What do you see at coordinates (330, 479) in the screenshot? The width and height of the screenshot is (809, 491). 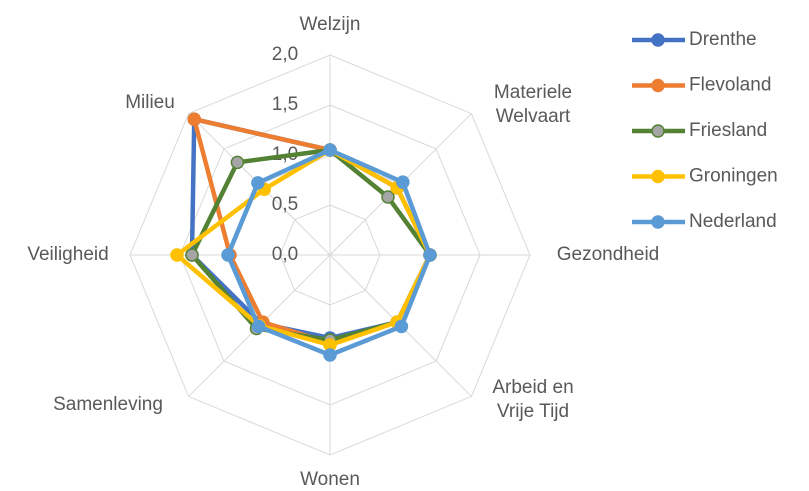 I see `category-label: Wonen` at bounding box center [330, 479].